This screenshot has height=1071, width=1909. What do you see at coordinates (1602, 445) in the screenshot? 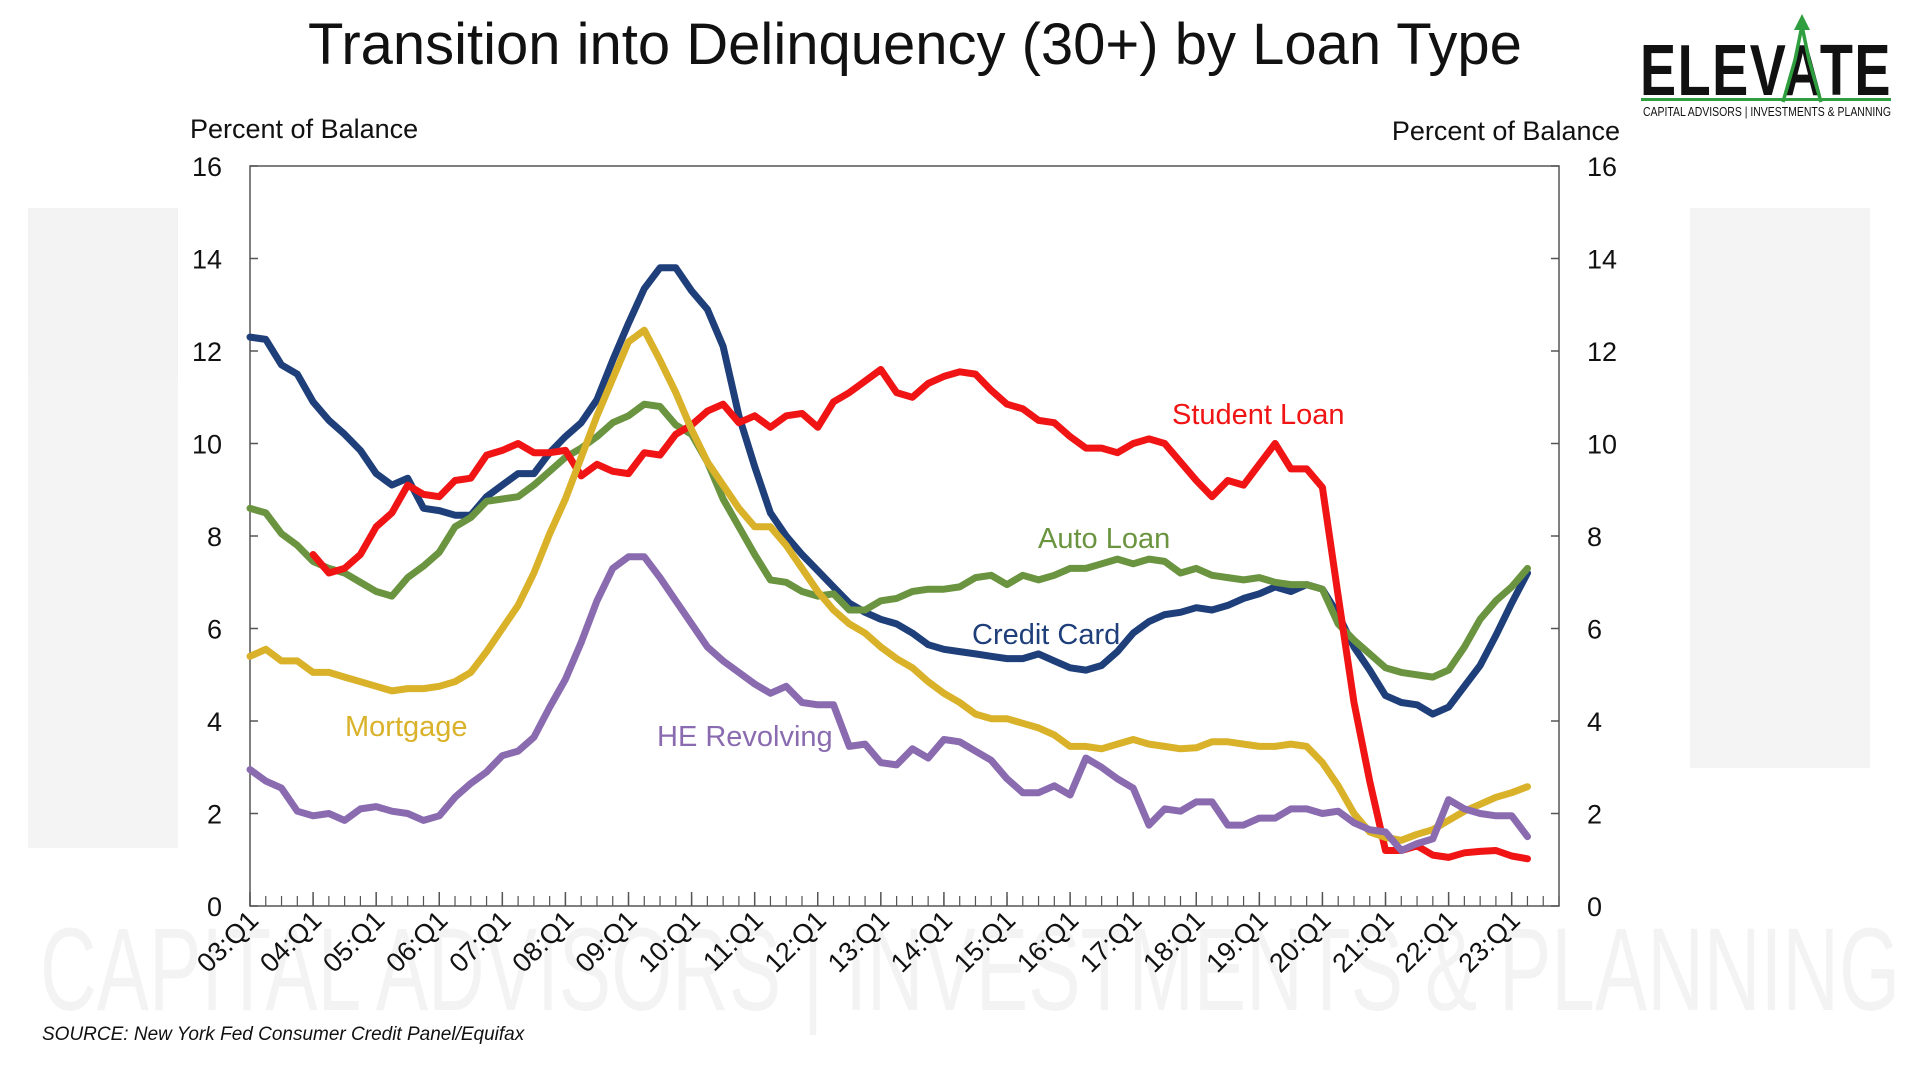
I see `y-tick-right-label: 10` at bounding box center [1602, 445].